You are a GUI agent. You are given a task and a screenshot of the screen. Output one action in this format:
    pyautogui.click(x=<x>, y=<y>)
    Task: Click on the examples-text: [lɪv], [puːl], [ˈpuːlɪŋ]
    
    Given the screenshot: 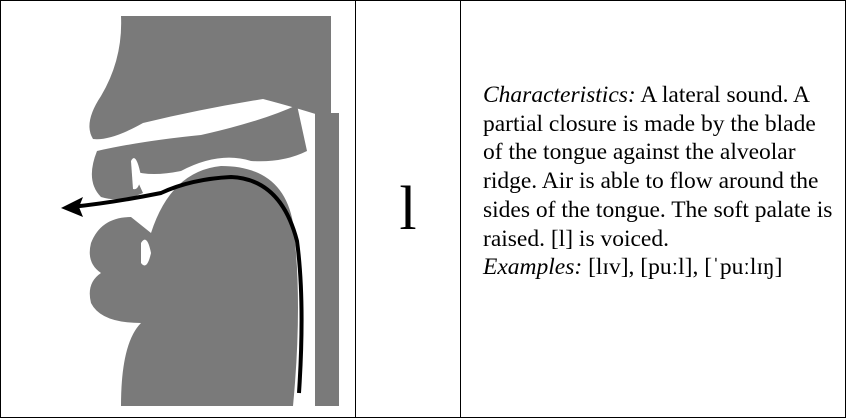 What is the action you would take?
    pyautogui.click(x=682, y=267)
    